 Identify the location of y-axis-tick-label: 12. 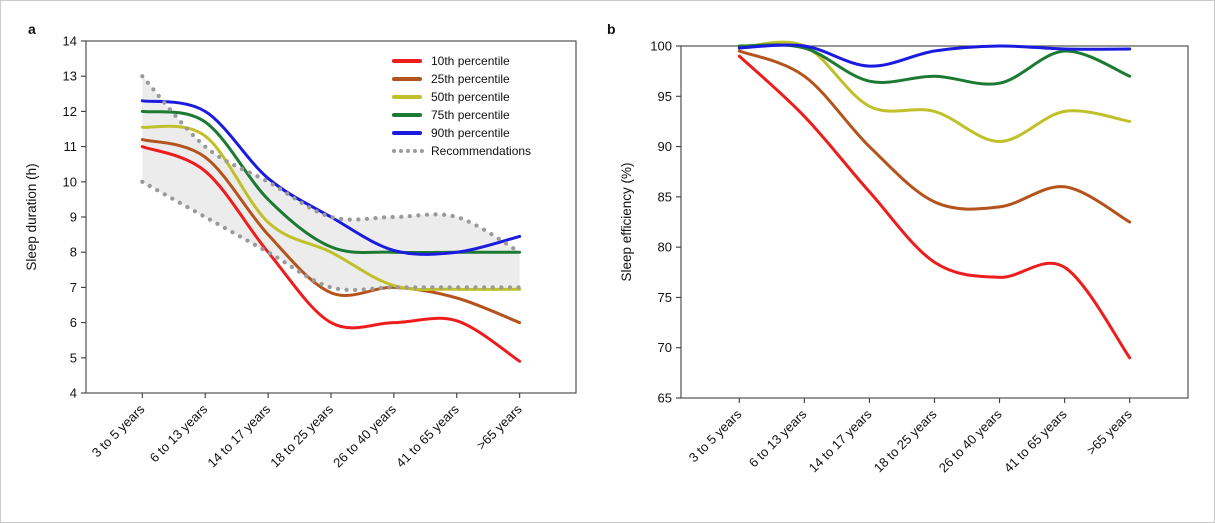
(70, 111).